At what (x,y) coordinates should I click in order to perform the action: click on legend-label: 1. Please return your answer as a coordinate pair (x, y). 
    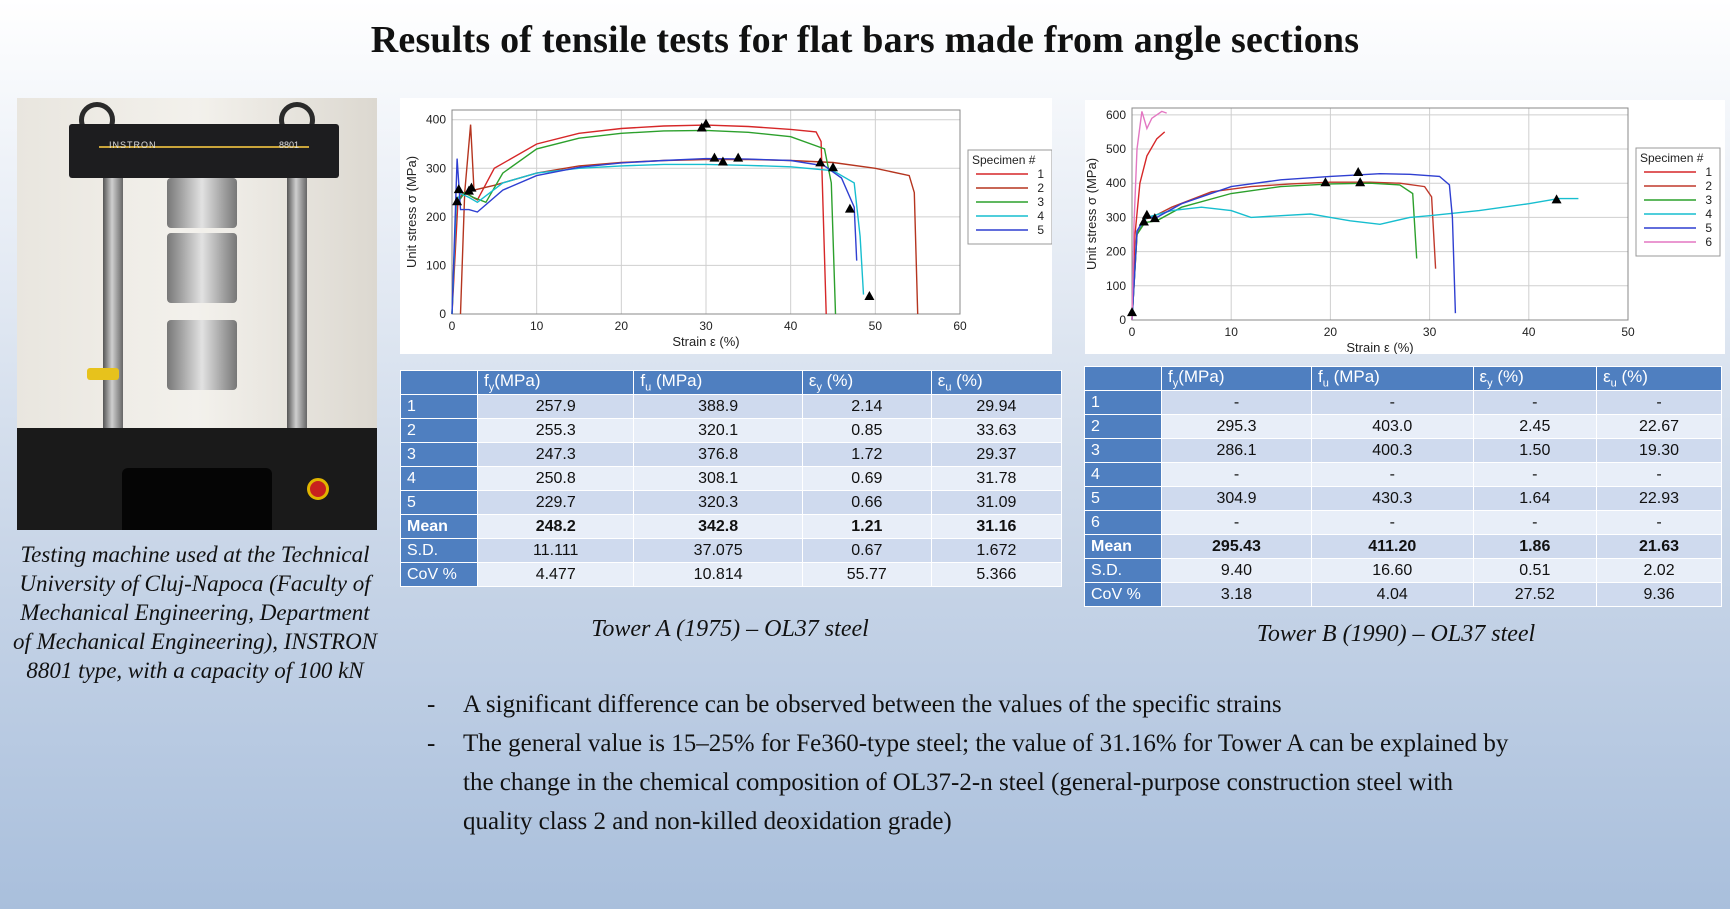
    Looking at the image, I should click on (1040, 174).